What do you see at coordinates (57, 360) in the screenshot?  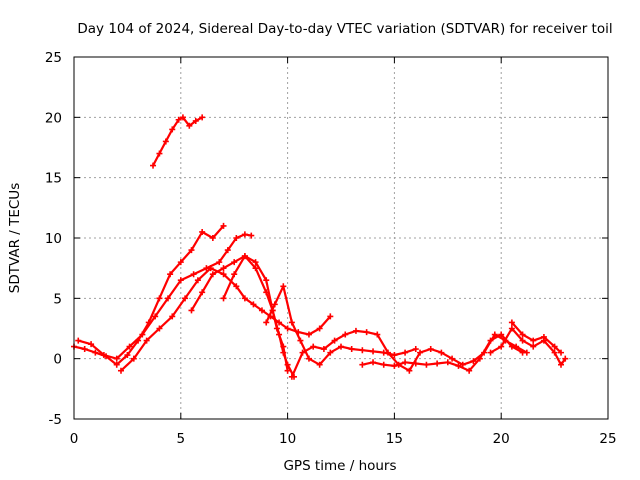 I see `y-tick-label: 0` at bounding box center [57, 360].